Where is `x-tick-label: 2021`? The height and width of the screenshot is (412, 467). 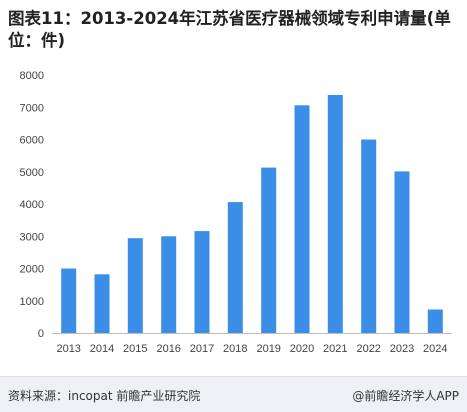 x-tick-label: 2021 is located at coordinates (335, 349).